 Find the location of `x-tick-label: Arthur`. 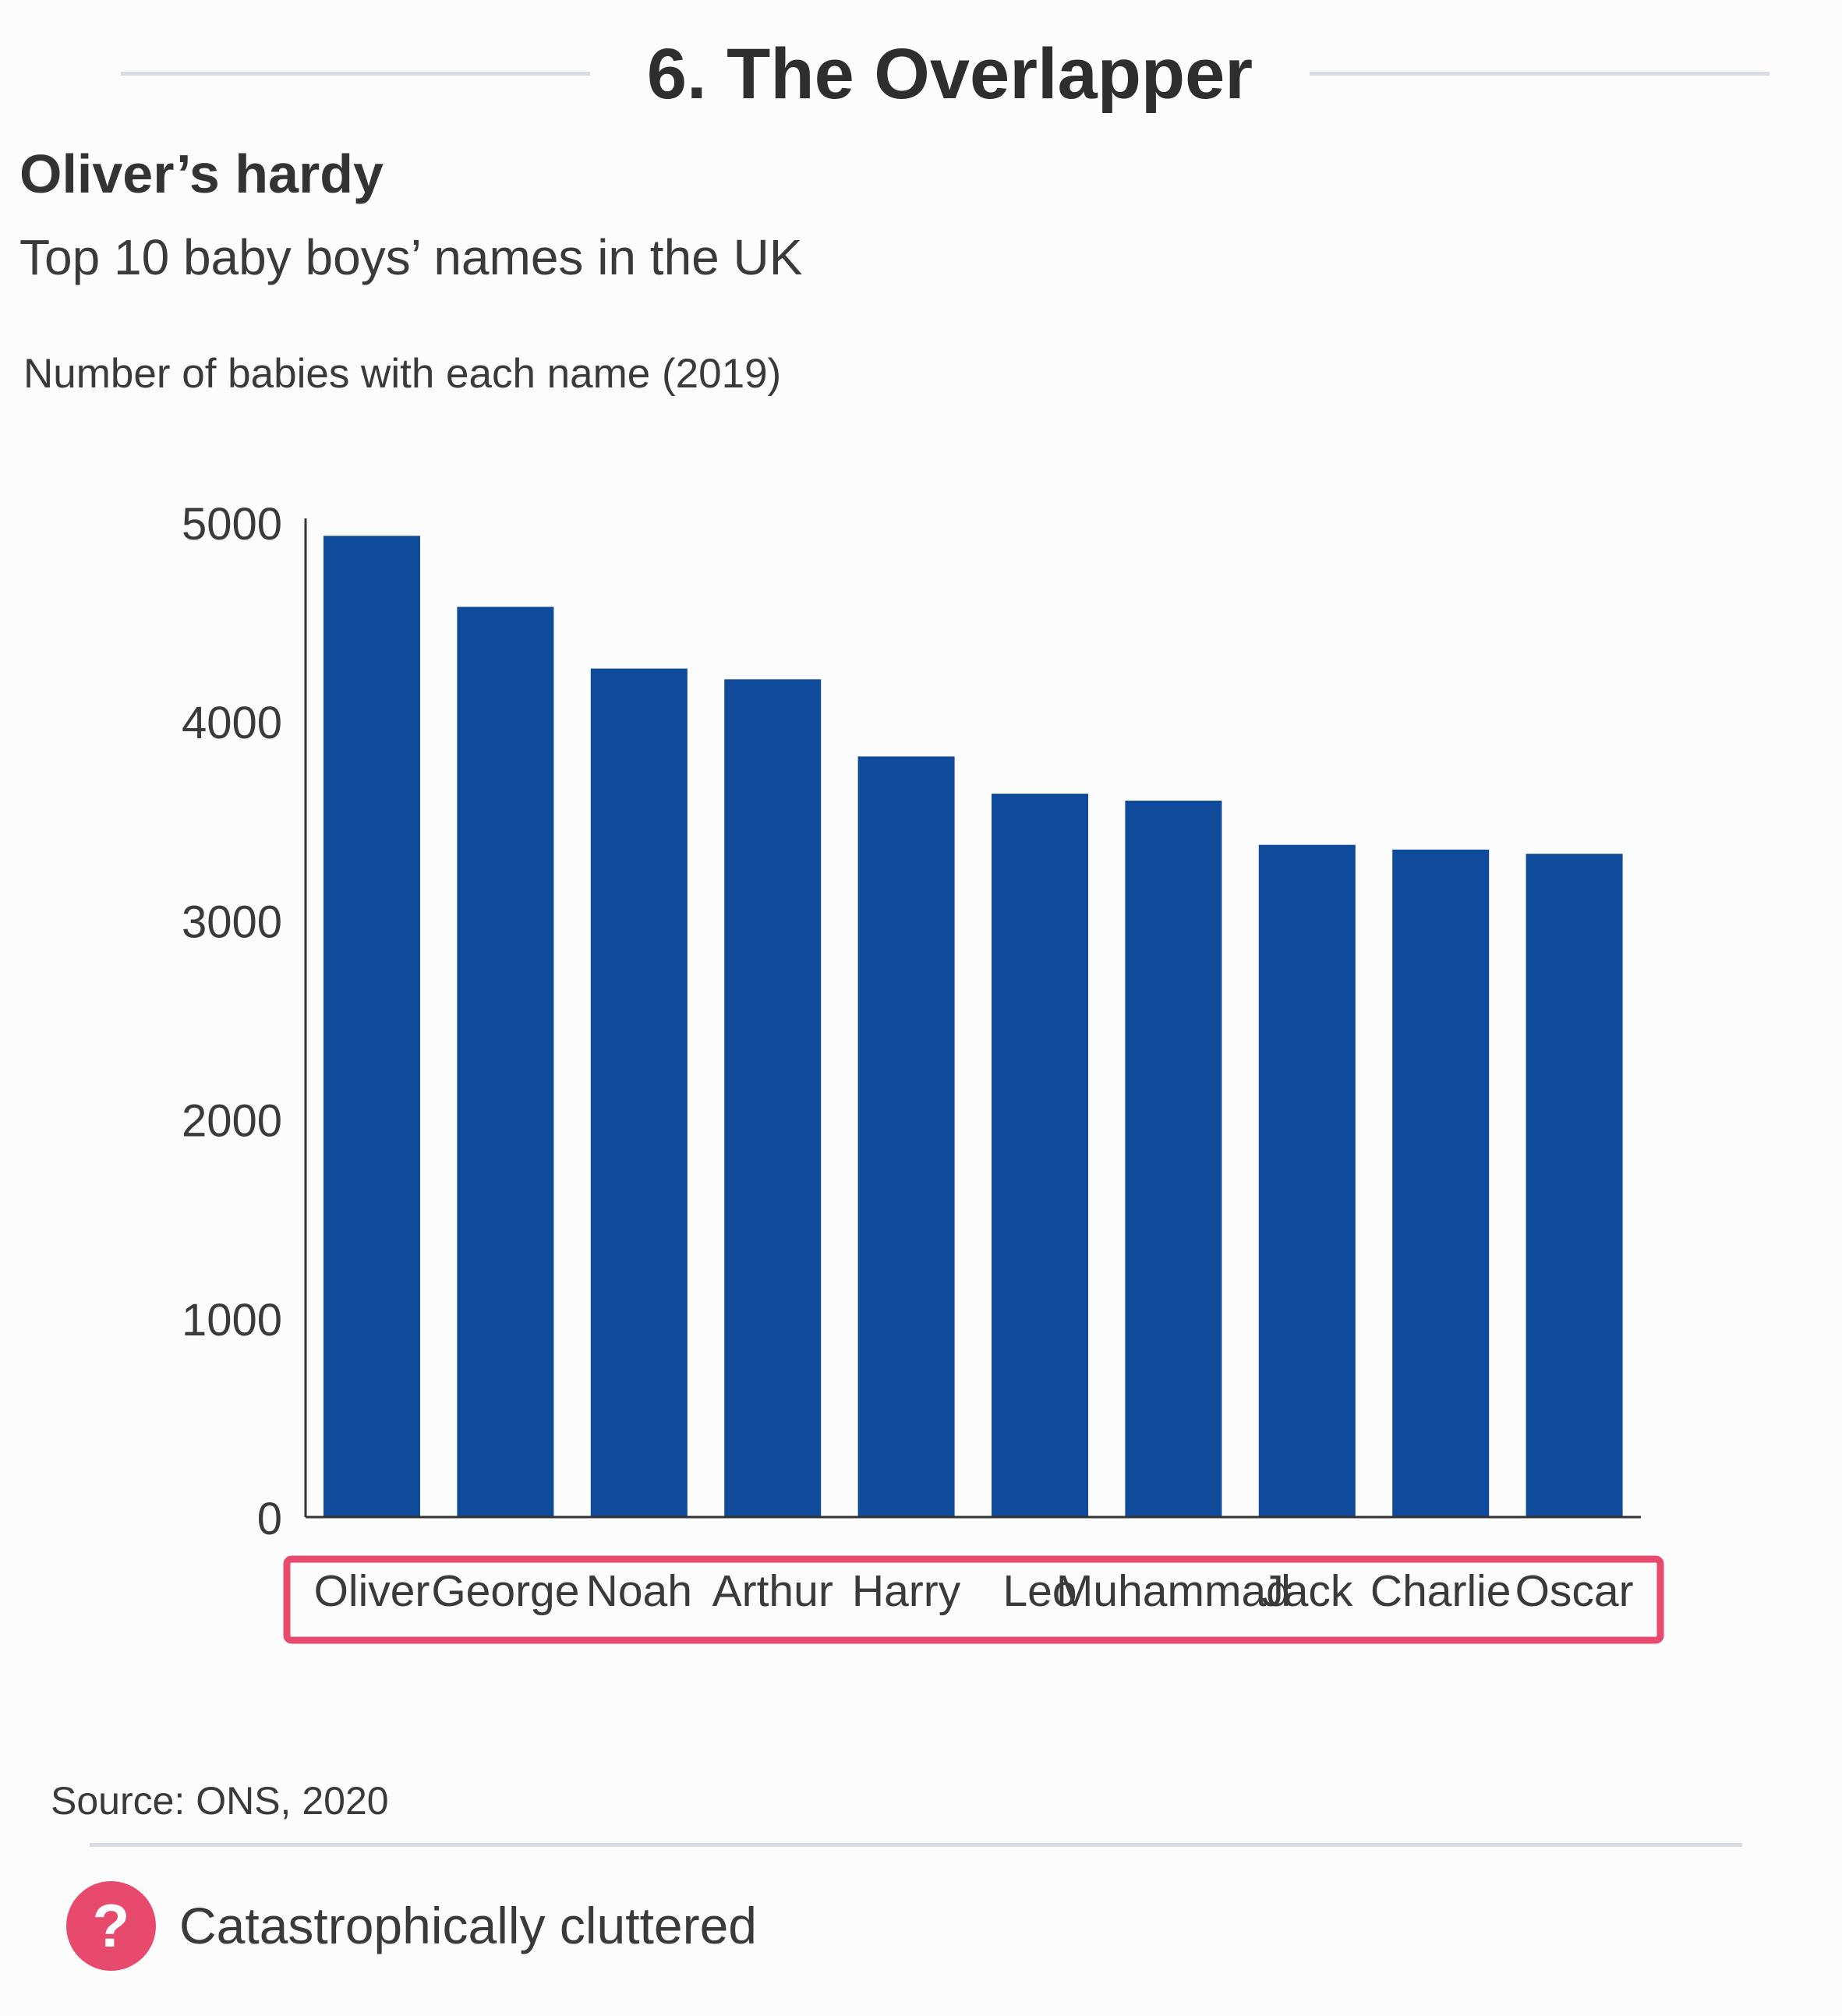

x-tick-label: Arthur is located at coordinates (772, 1591).